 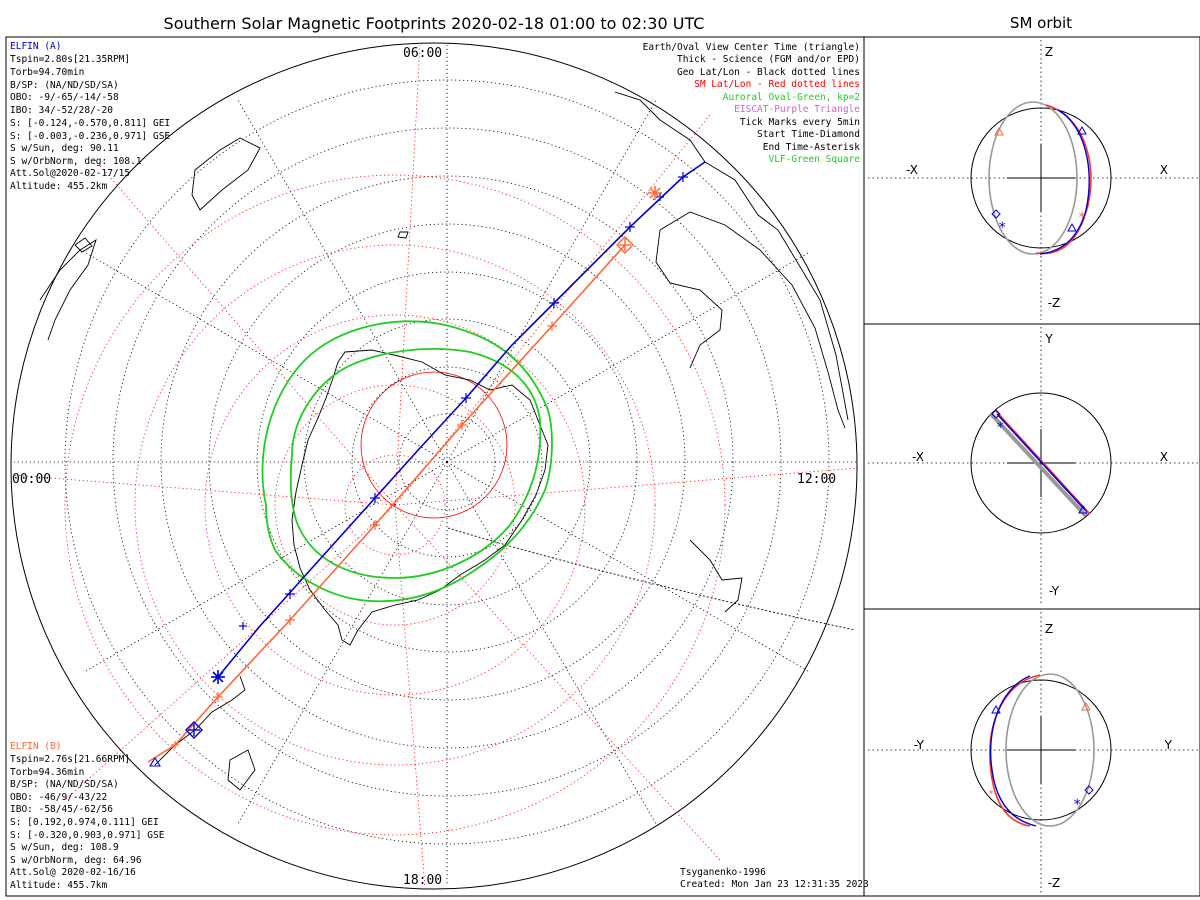 I want to click on legend-item: Tick Marks every 5min, so click(x=800, y=122).